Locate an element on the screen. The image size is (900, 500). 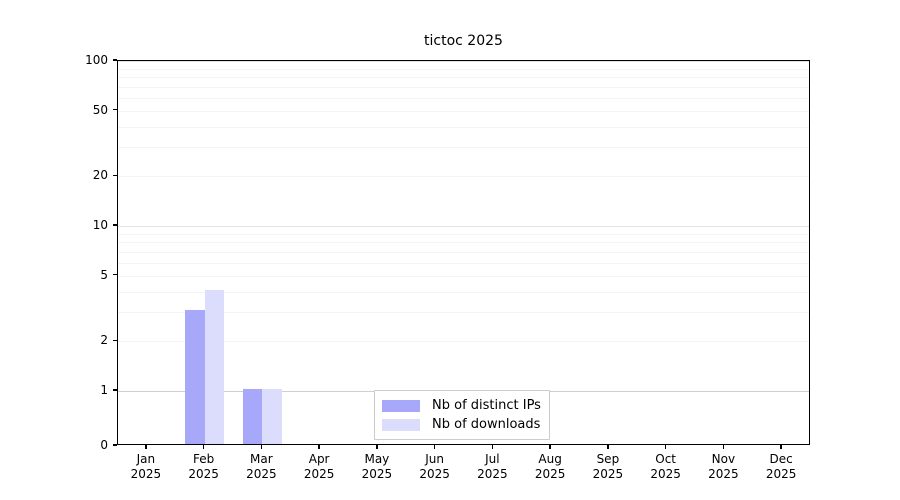
bar-downloads-mar is located at coordinates (272, 416).